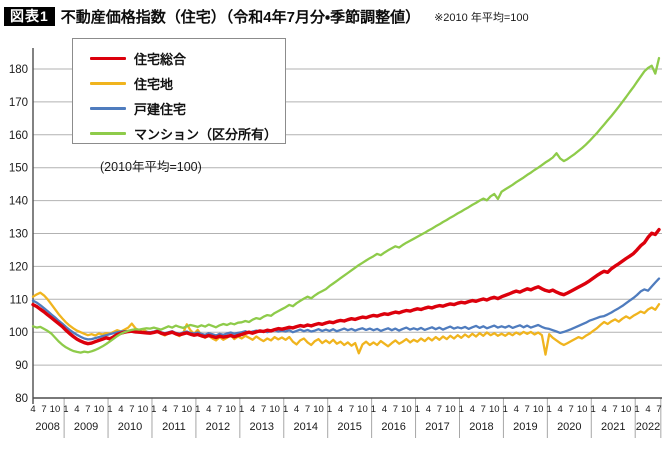 Image resolution: width=670 pixels, height=449 pixels. What do you see at coordinates (160, 59) in the screenshot?
I see `legend-label-residential-total: 住宅総合` at bounding box center [160, 59].